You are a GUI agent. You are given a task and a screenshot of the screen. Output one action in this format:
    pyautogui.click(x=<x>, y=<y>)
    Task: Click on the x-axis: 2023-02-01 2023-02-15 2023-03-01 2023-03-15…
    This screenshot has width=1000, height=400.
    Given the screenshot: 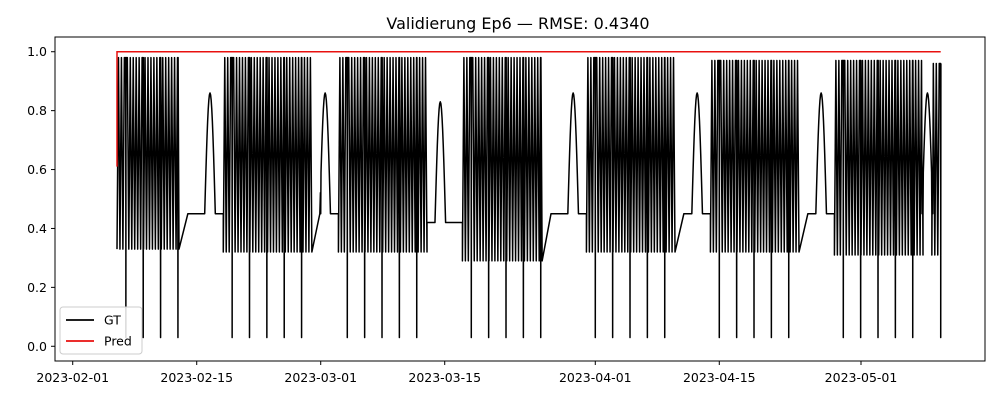 What is the action you would take?
    pyautogui.click(x=466, y=373)
    